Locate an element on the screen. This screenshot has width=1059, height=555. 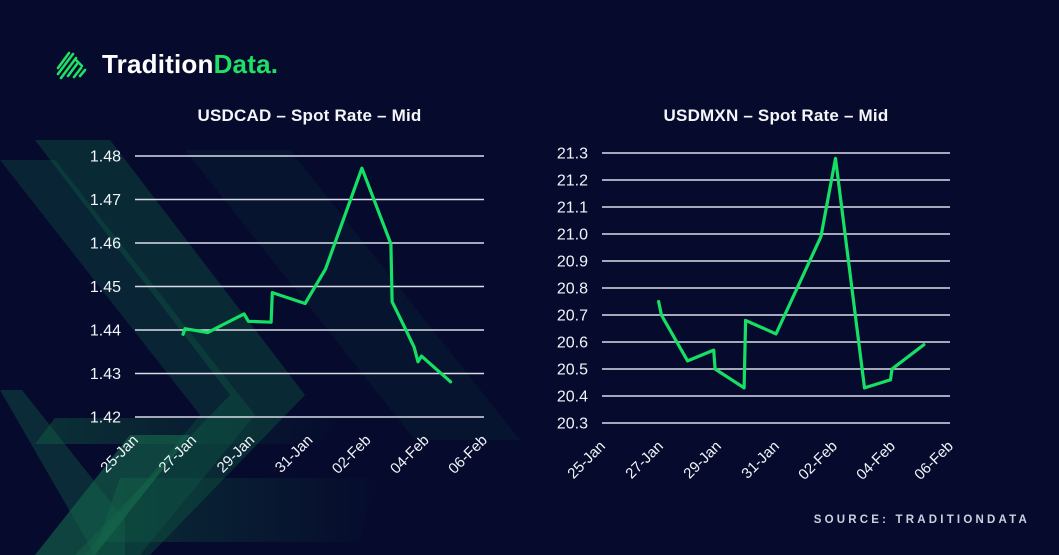
source-credit: SOURCE: TRADITIONDATA is located at coordinates (921, 520).